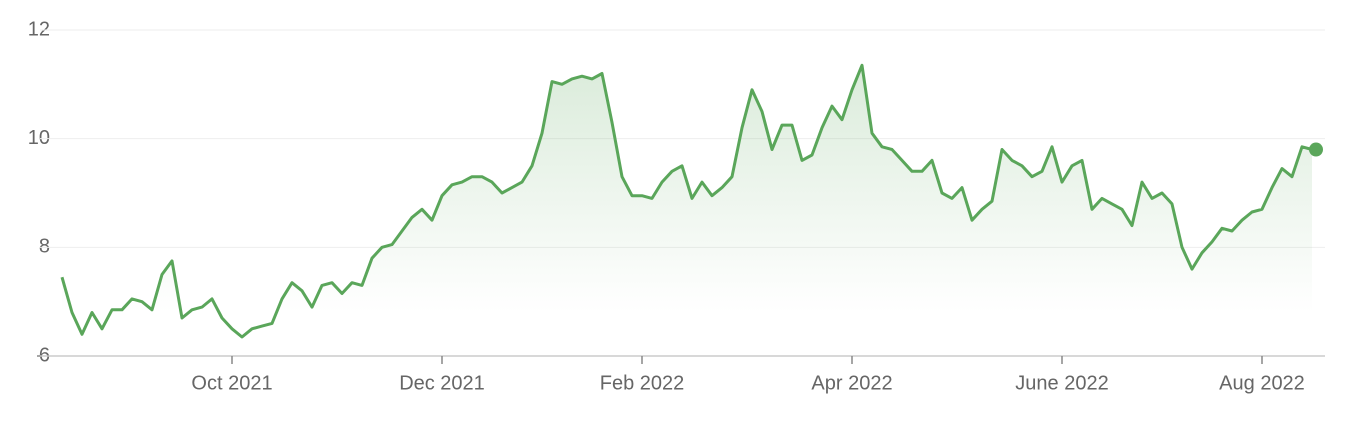  What do you see at coordinates (39, 138) in the screenshot?
I see `y-tick-label: 10` at bounding box center [39, 138].